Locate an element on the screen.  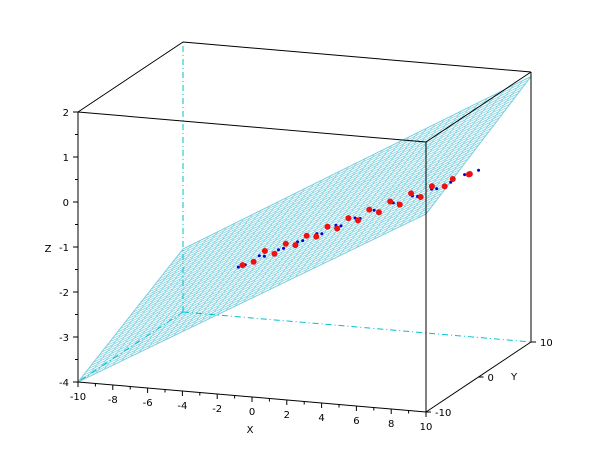
x-tick-label: 2 is located at coordinates (287, 415).